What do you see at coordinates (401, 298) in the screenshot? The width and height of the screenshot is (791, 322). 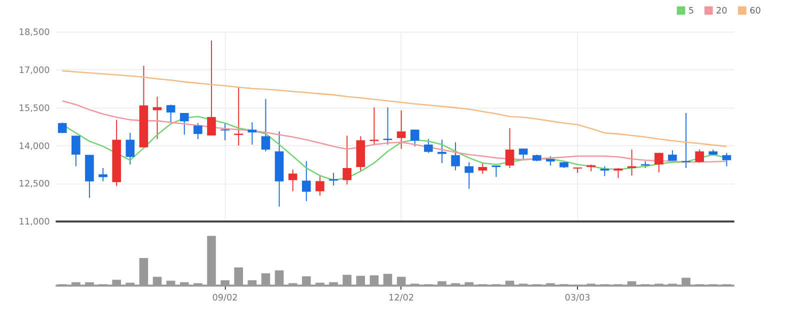 I see `x-tick-label: 12/02` at bounding box center [401, 298].